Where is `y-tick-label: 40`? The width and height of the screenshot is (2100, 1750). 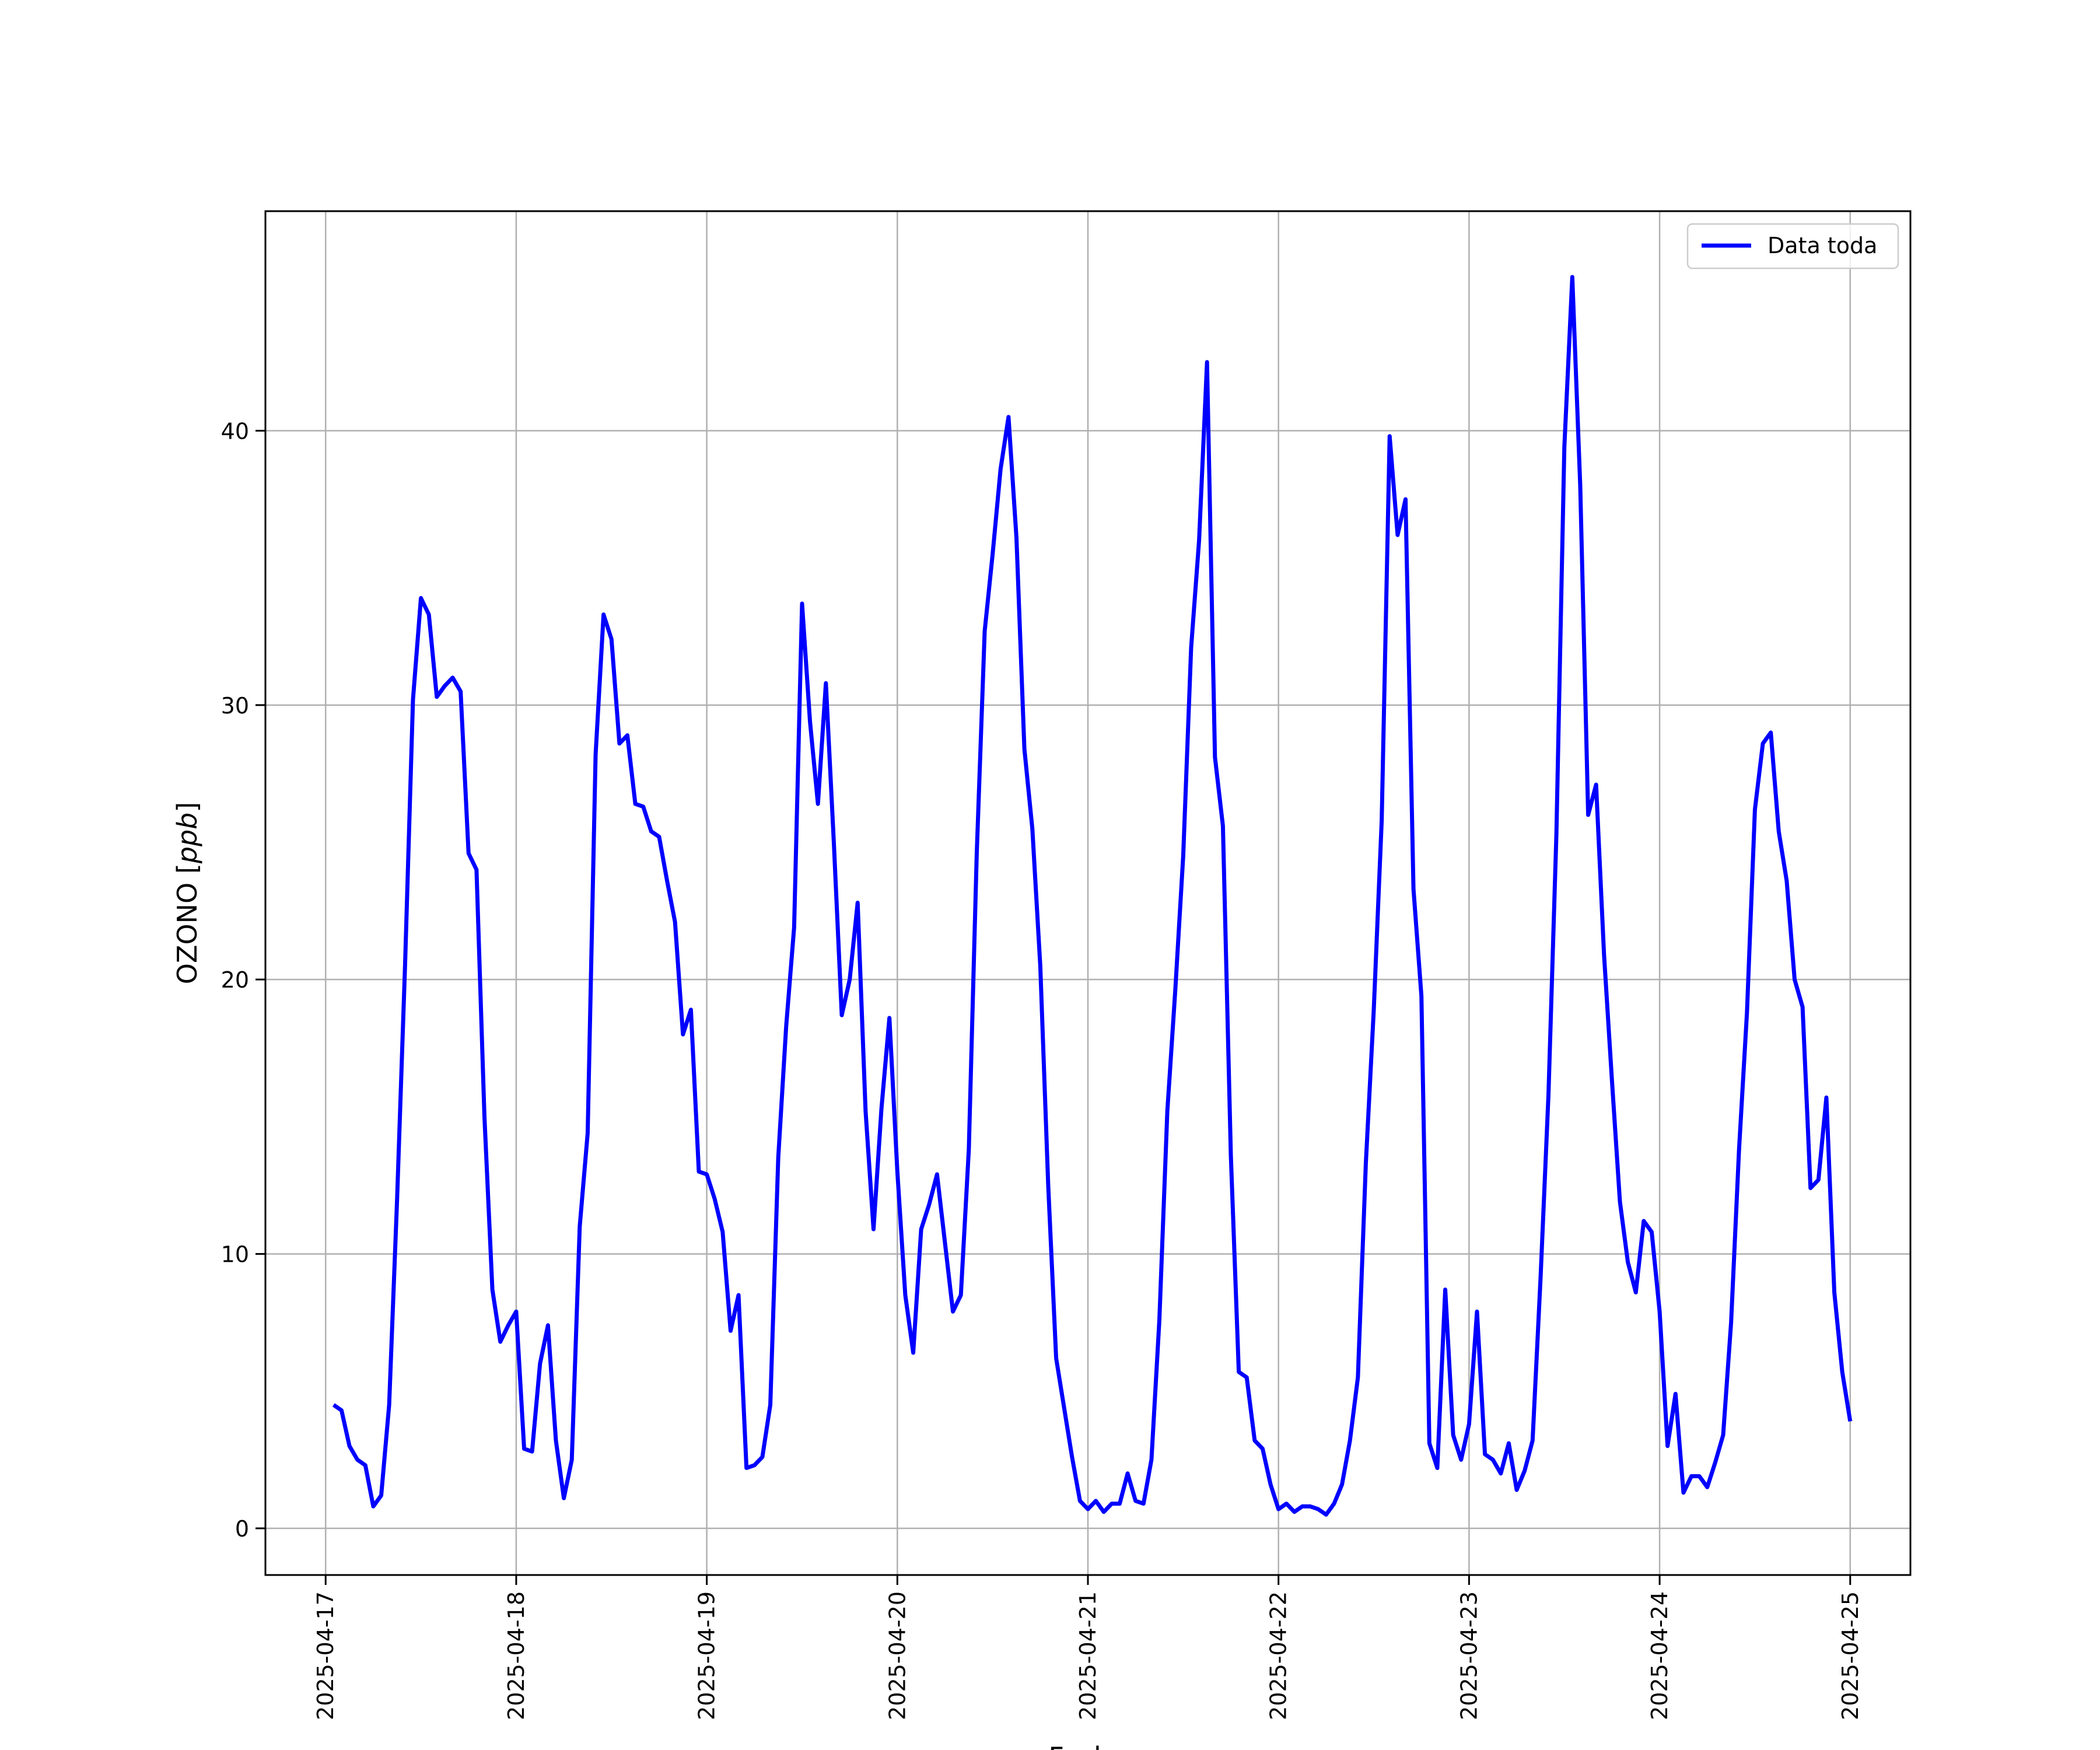
y-tick-label: 40 is located at coordinates (235, 431).